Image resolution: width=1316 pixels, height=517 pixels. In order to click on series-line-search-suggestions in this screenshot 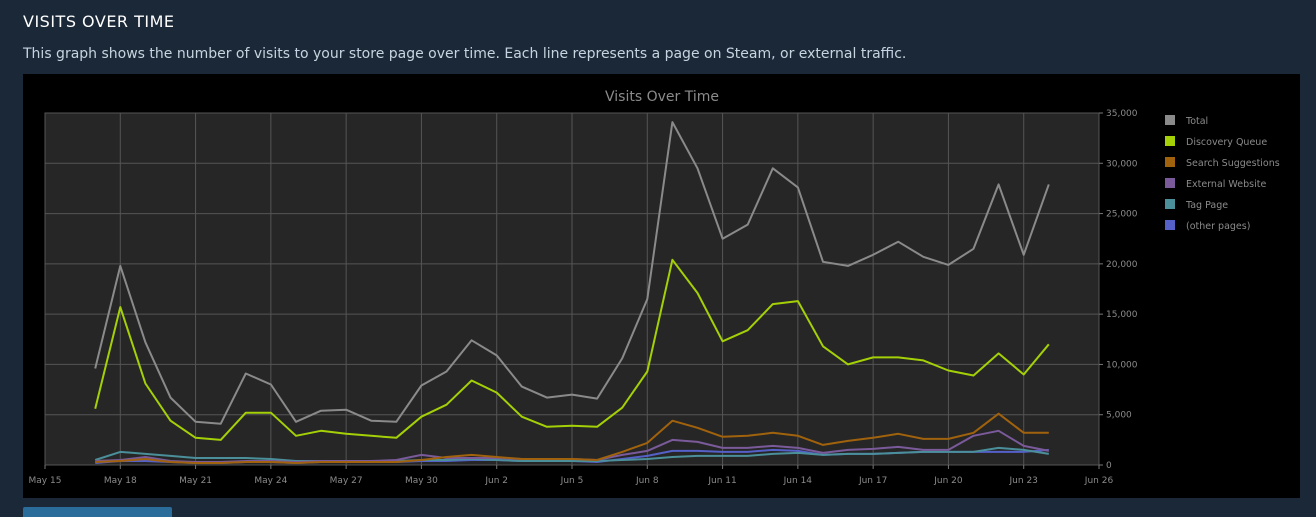, I will do `click(572, 438)`.